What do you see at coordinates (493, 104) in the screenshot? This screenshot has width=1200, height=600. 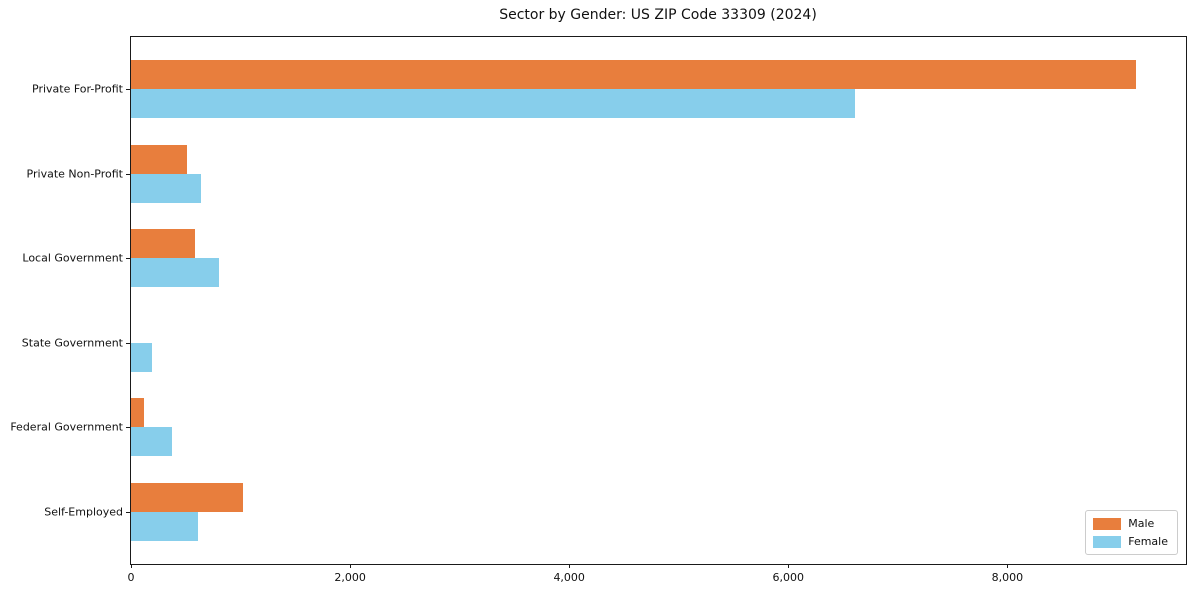 I see `bar-female-private-for-profit` at bounding box center [493, 104].